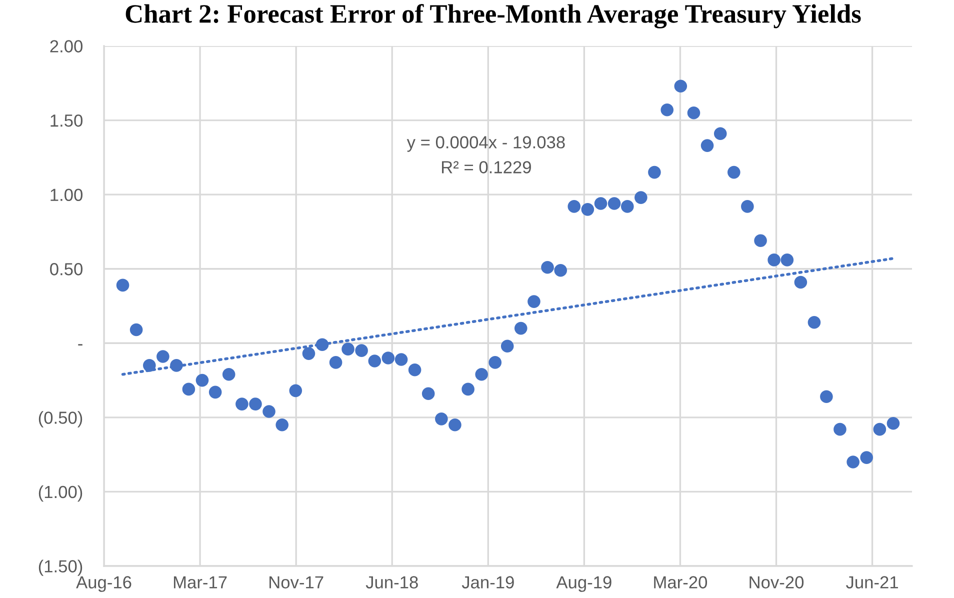 This screenshot has height=598, width=954. Describe the element at coordinates (681, 582) in the screenshot. I see `x-tick-label: Mar-20` at that location.